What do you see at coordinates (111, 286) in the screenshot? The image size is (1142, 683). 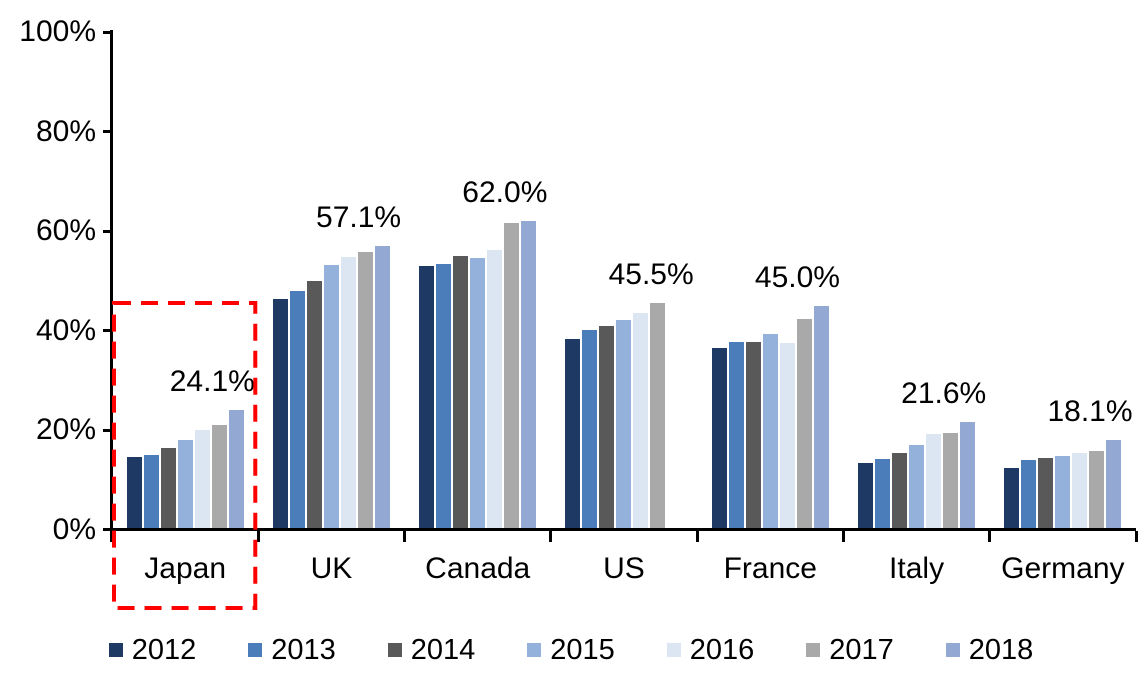 I see `y-axis-line` at bounding box center [111, 286].